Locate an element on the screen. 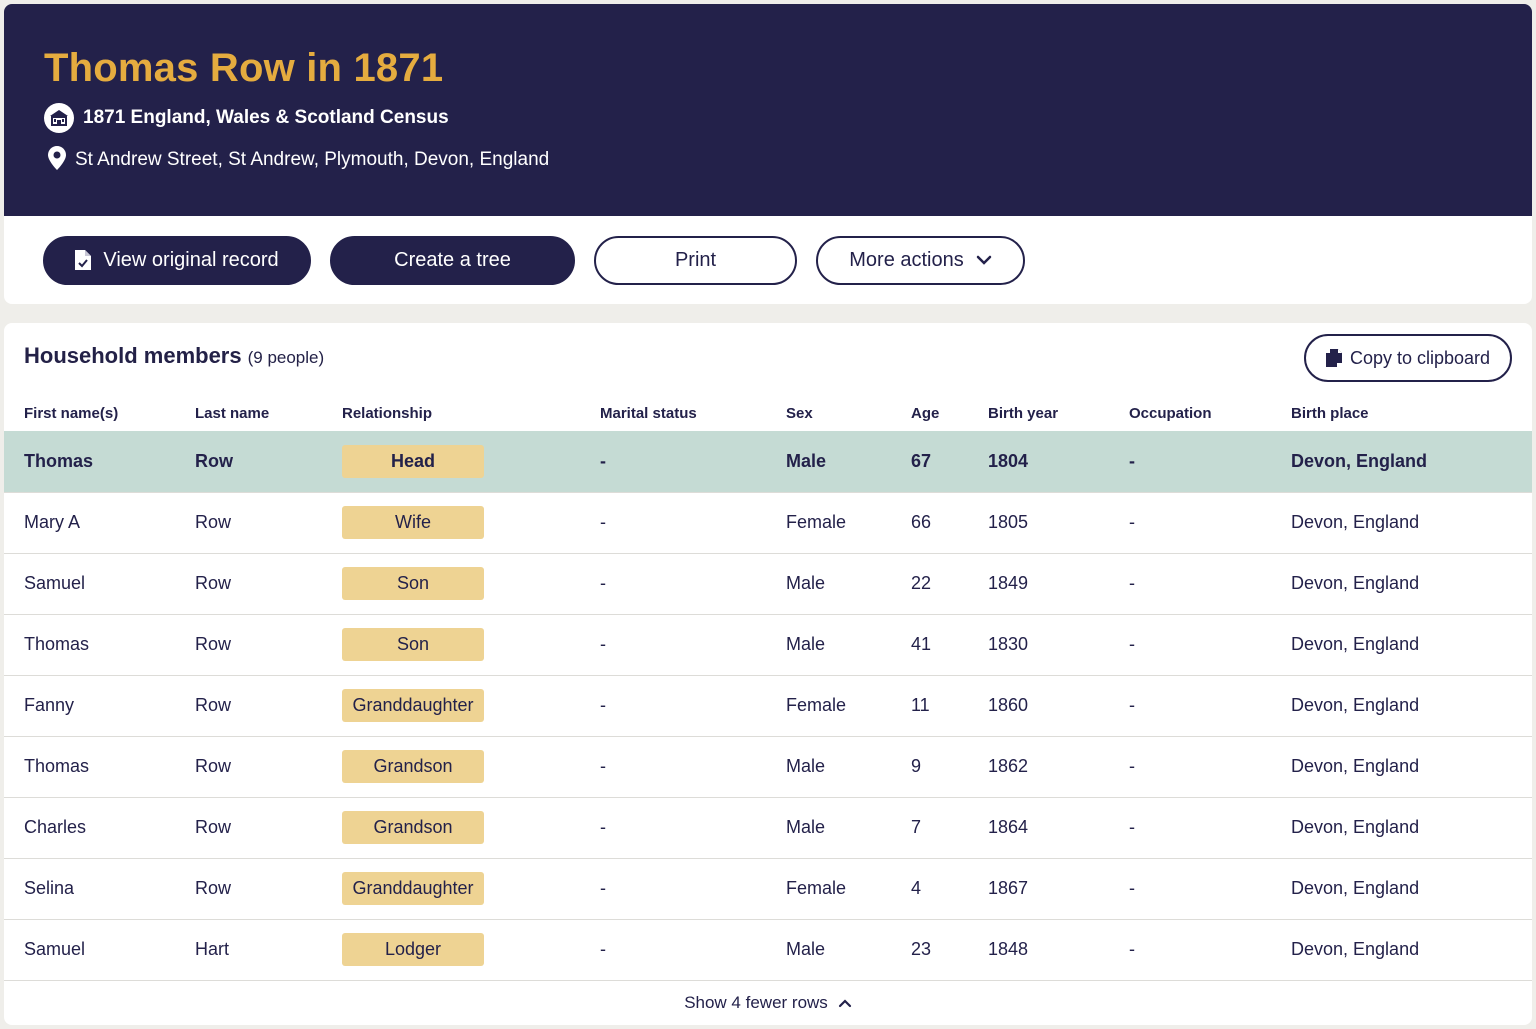 The width and height of the screenshot is (1536, 1029). cell-relationship: Grandson is located at coordinates (471, 828).